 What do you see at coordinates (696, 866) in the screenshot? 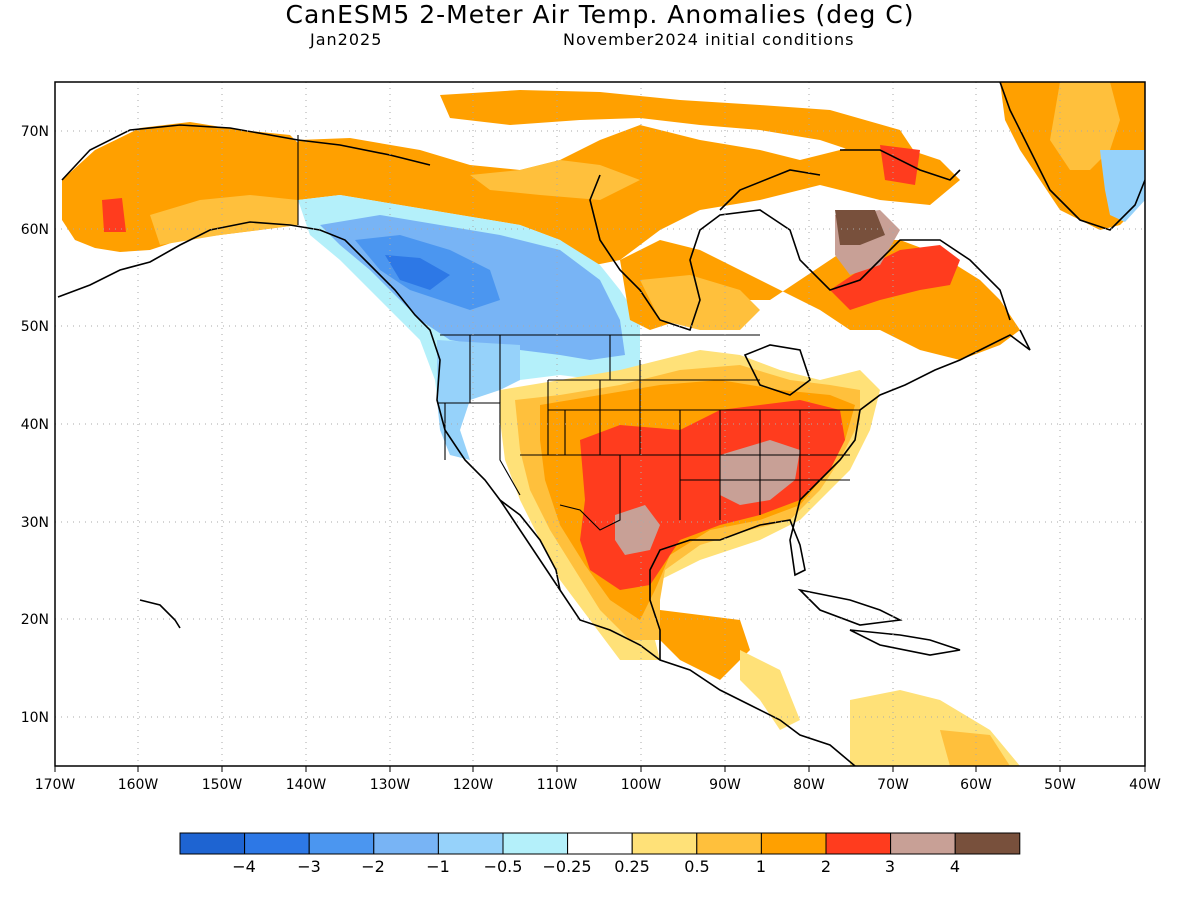
I see `colorbar-label: 0.5` at bounding box center [696, 866].